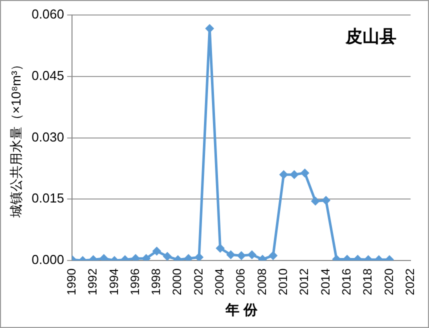  What do you see at coordinates (156, 282) in the screenshot?
I see `x-tick-label: 1998` at bounding box center [156, 282].